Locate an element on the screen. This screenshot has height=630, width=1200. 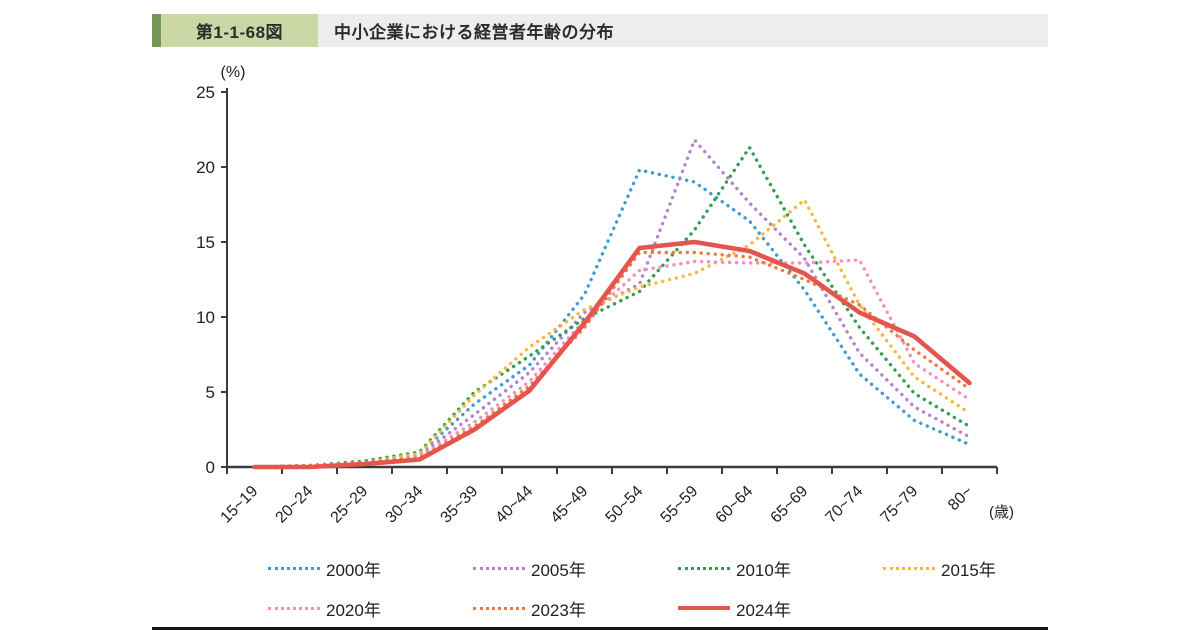
x-axis-unit-label: (歳) is located at coordinates (1001, 512).